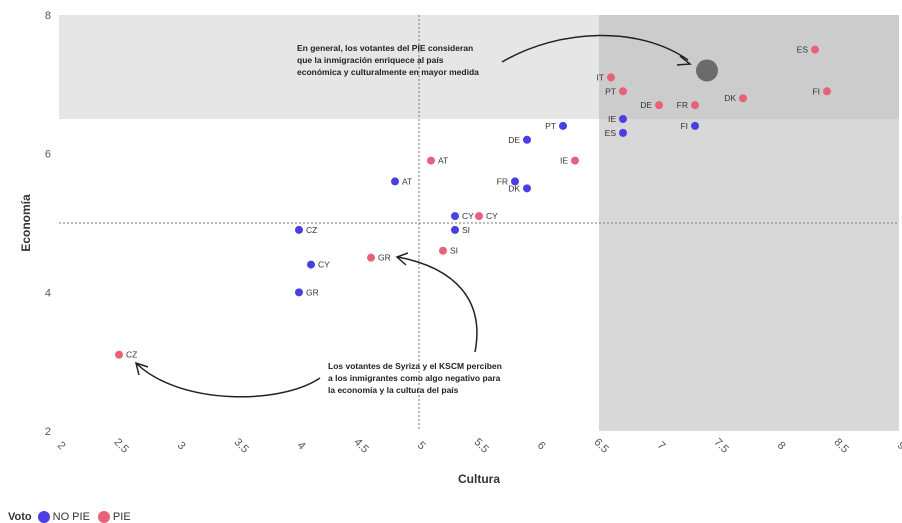 This screenshot has width=902, height=523. What do you see at coordinates (48, 224) in the screenshot?
I see `y-axis-ticks: 2 4 6 8` at bounding box center [48, 224].